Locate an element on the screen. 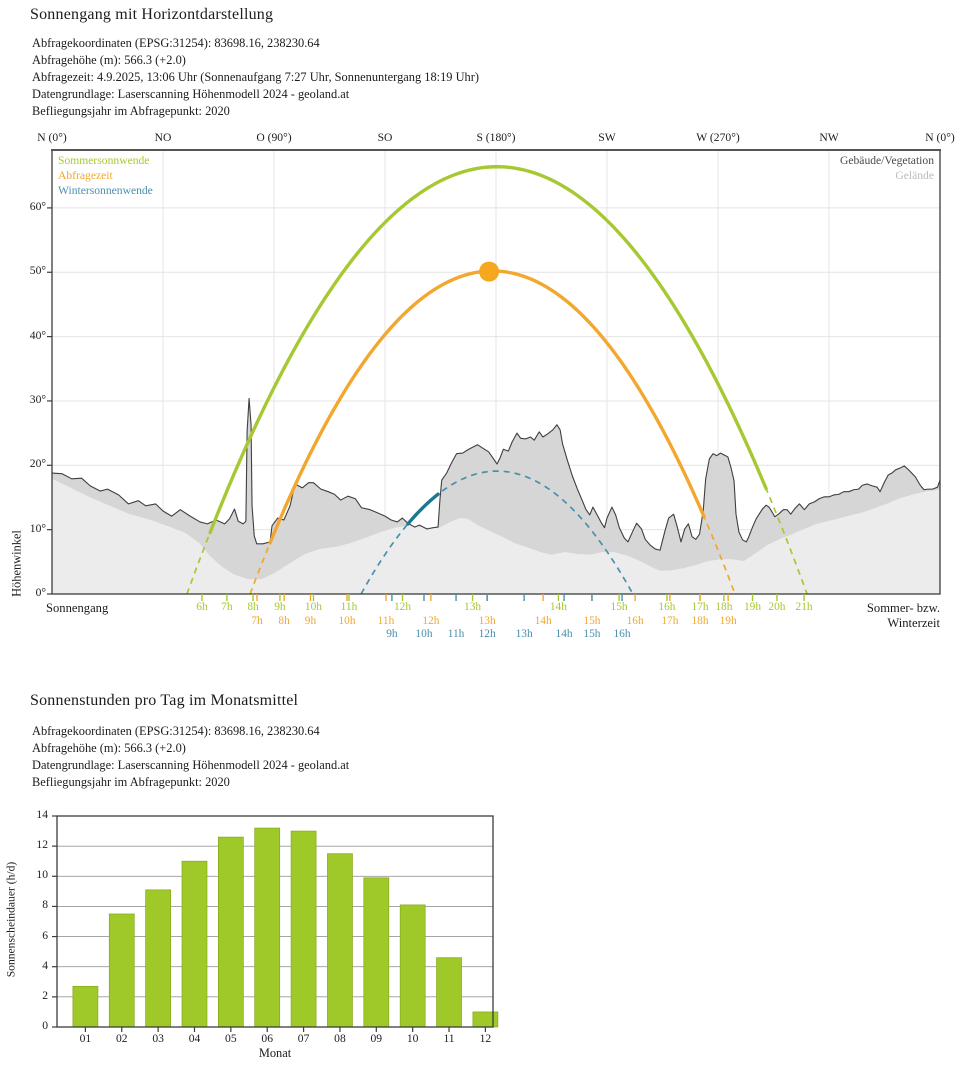 The height and width of the screenshot is (1080, 968). hour-label-sommersonnwende-7h: 7h is located at coordinates (227, 607).